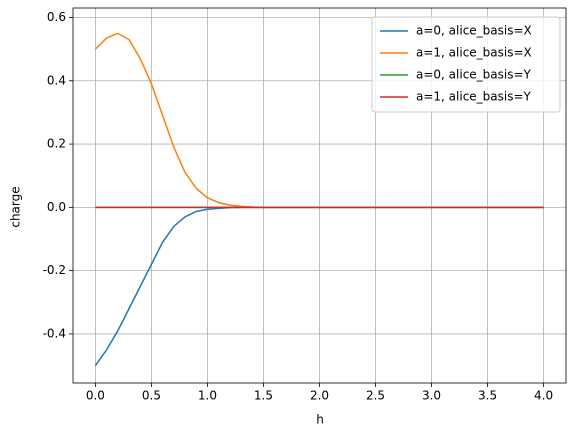 The image size is (578, 437). I want to click on x-tick-label: 2.0, so click(319, 396).